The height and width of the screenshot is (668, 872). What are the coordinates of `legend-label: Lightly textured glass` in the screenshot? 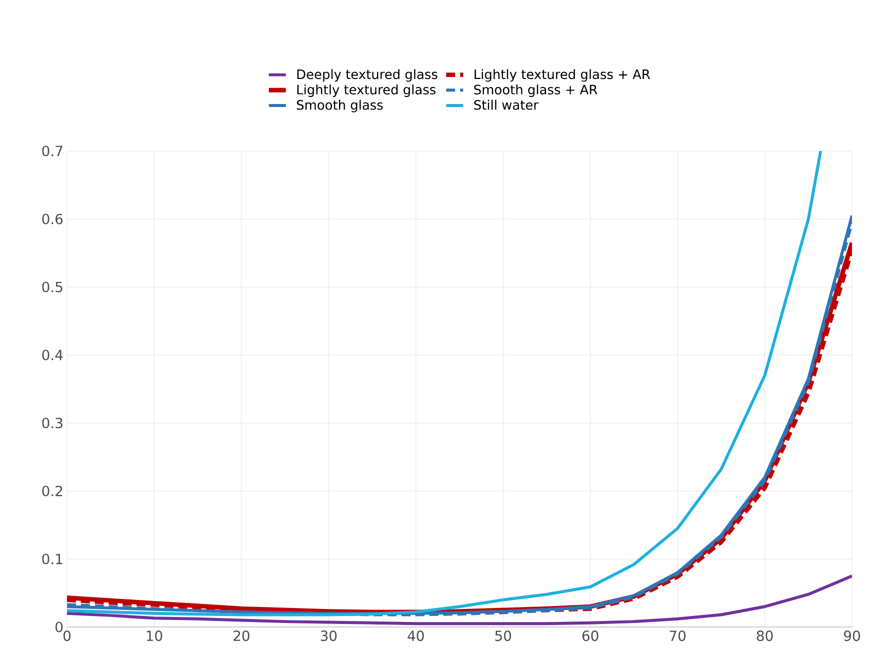 It's located at (366, 90).